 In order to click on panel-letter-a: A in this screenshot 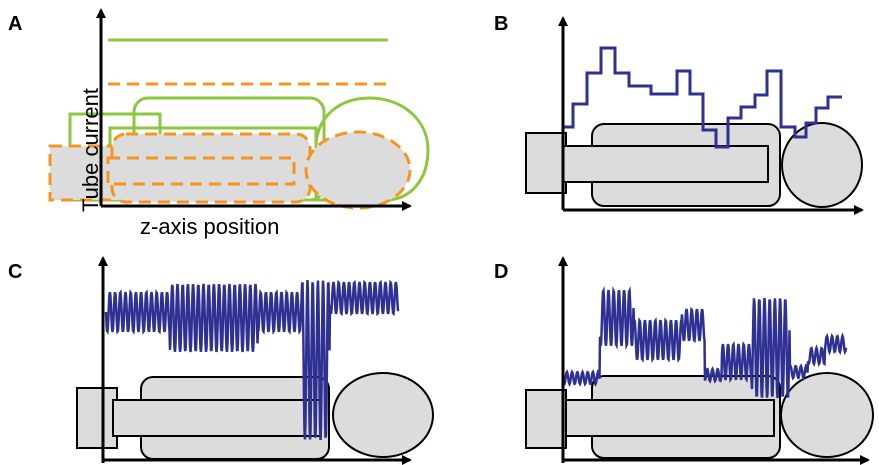, I will do `click(15, 24)`.